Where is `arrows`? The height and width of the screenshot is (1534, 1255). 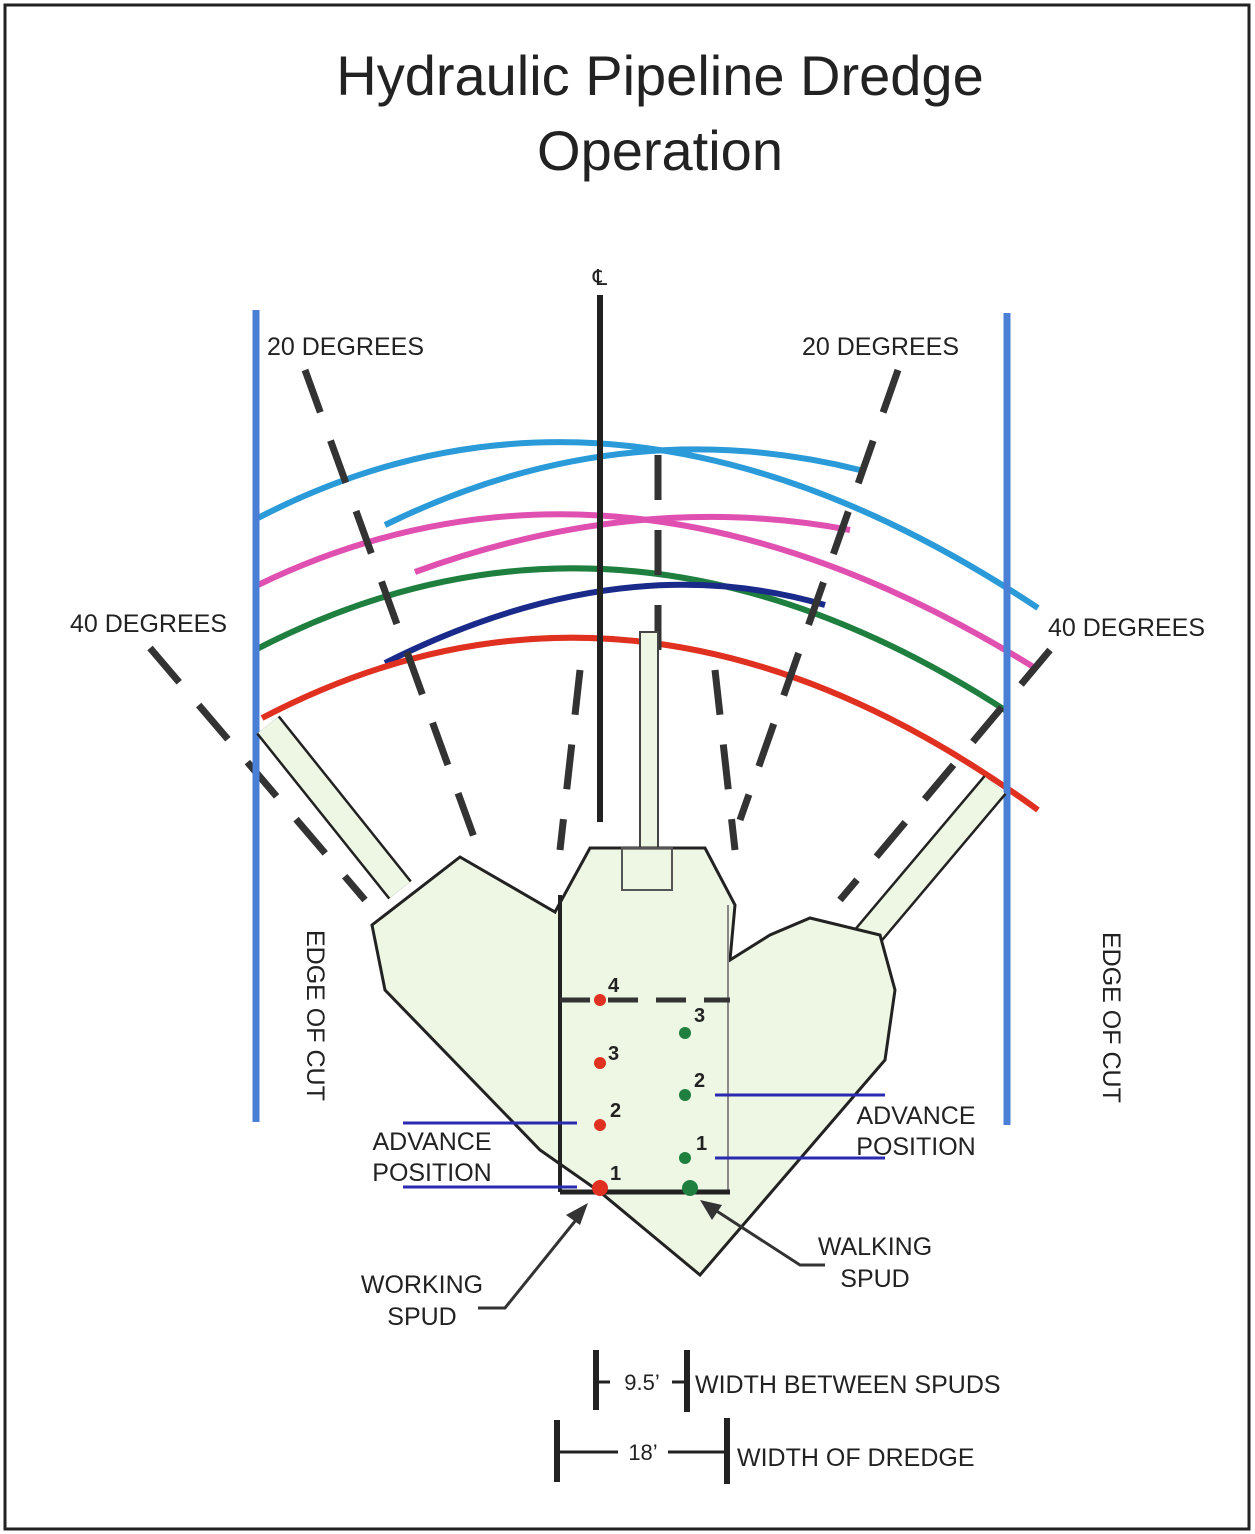
arrows is located at coordinates (651, 1255).